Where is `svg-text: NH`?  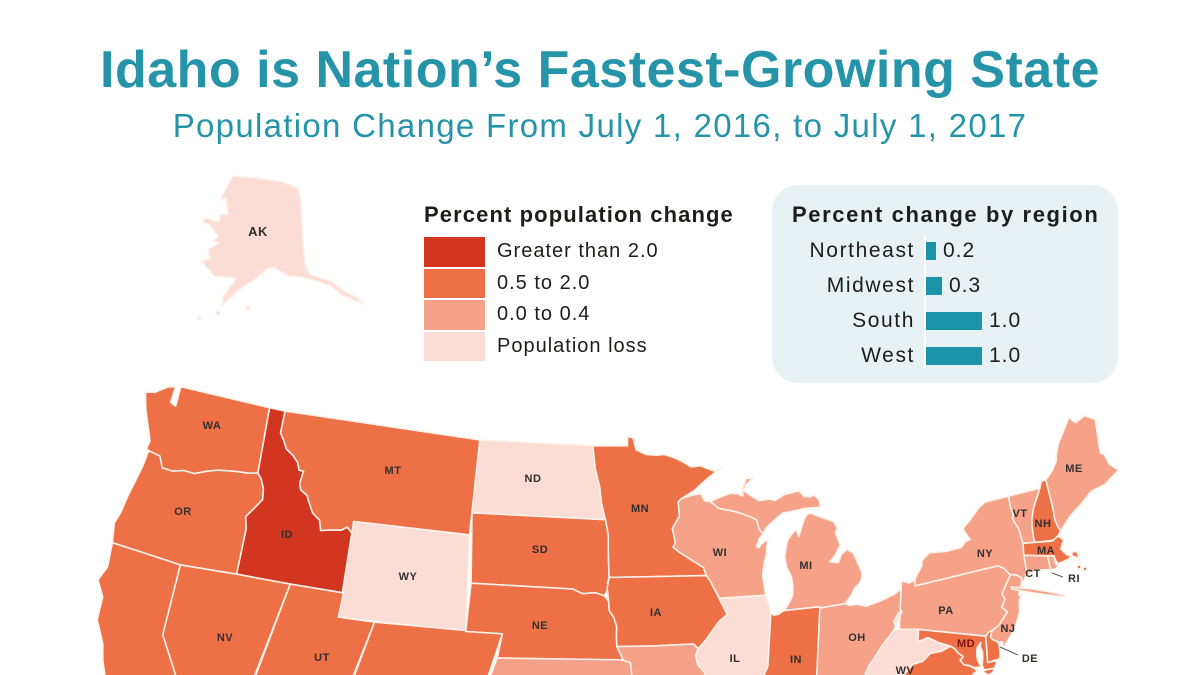
svg-text: NH is located at coordinates (1043, 524).